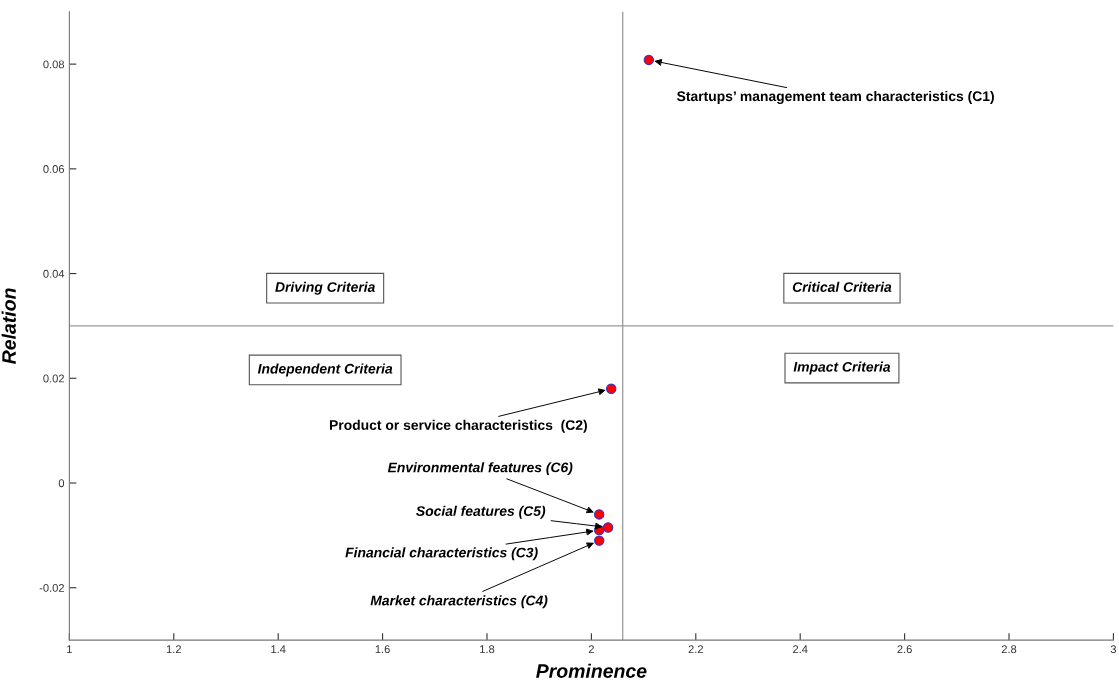 The width and height of the screenshot is (1119, 692). I want to click on y-axis-title: Relation, so click(8, 326).